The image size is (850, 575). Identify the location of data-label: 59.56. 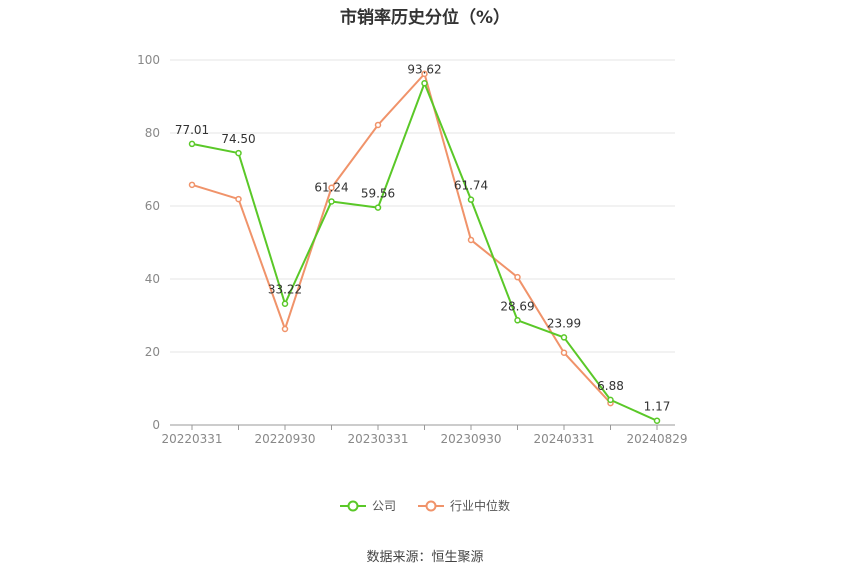
(378, 194).